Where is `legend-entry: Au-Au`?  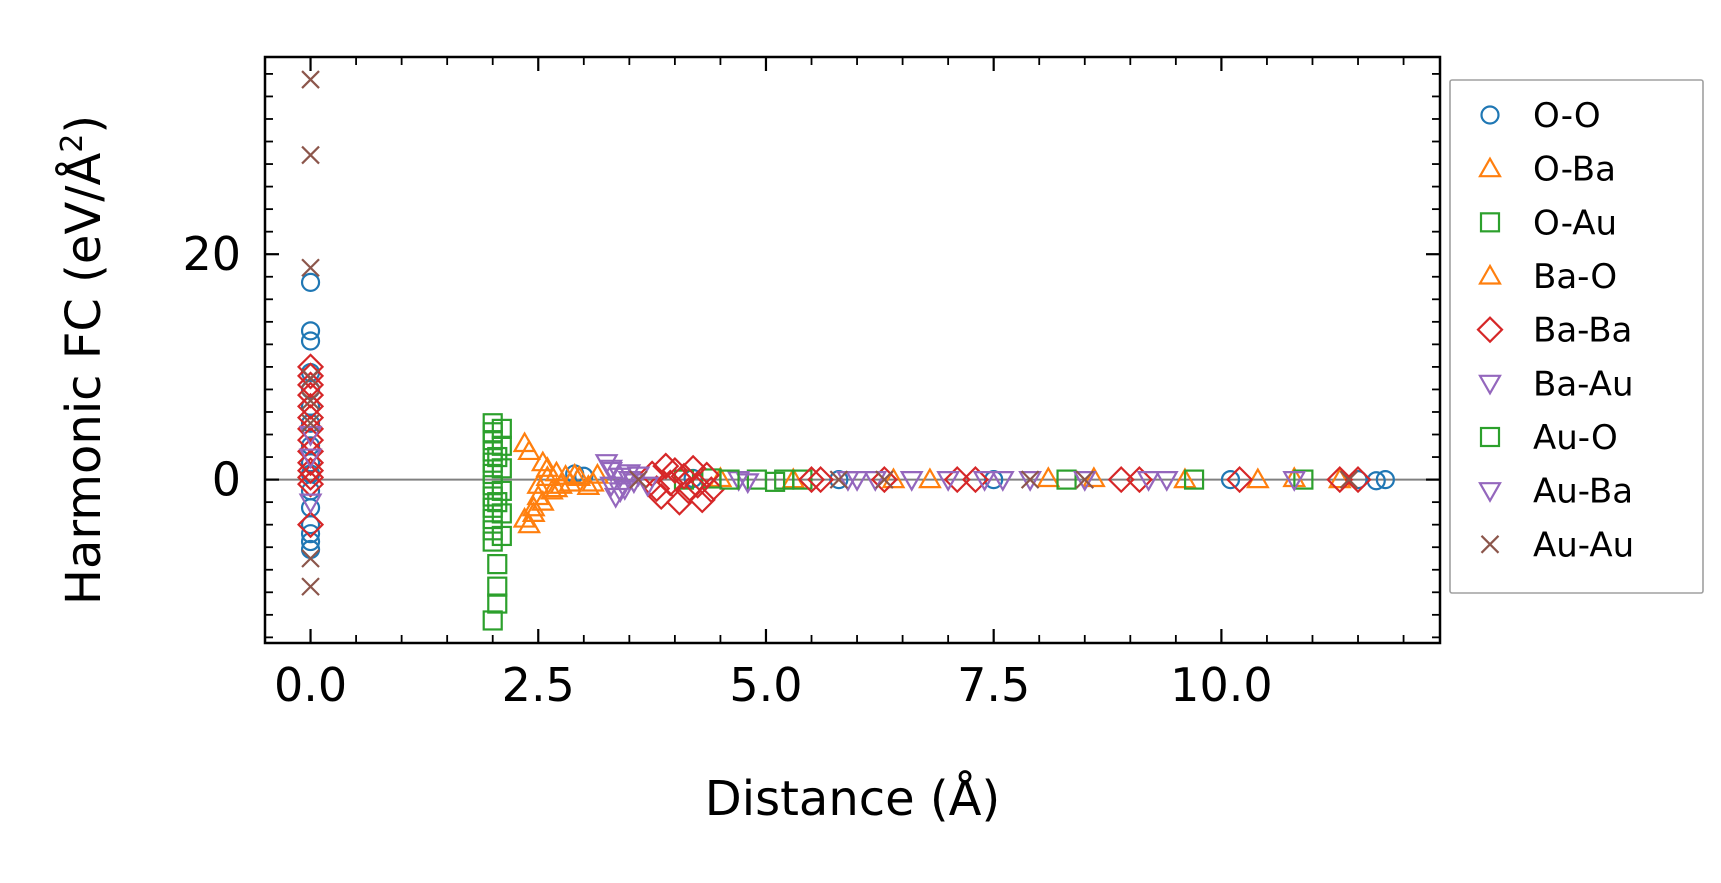 legend-entry: Au-Au is located at coordinates (1557, 545).